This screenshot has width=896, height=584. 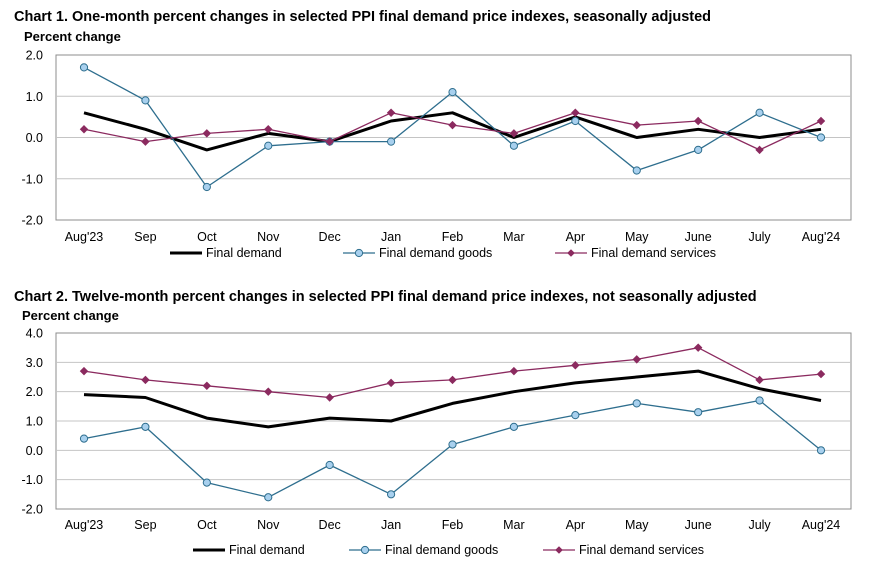 What do you see at coordinates (641, 550) in the screenshot?
I see `chart2-legend-label: Final demand services` at bounding box center [641, 550].